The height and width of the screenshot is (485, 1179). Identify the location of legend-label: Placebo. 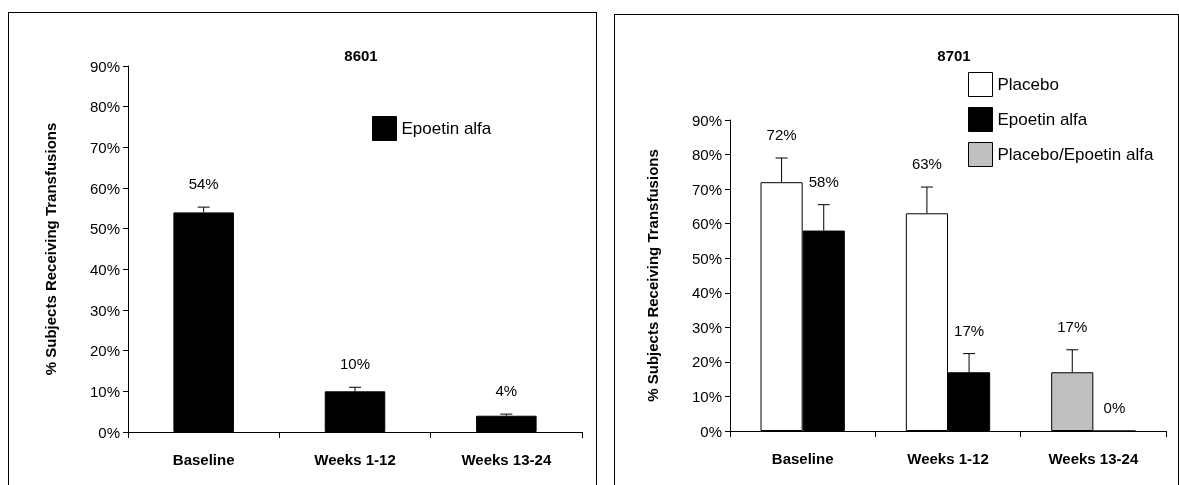
(1028, 84).